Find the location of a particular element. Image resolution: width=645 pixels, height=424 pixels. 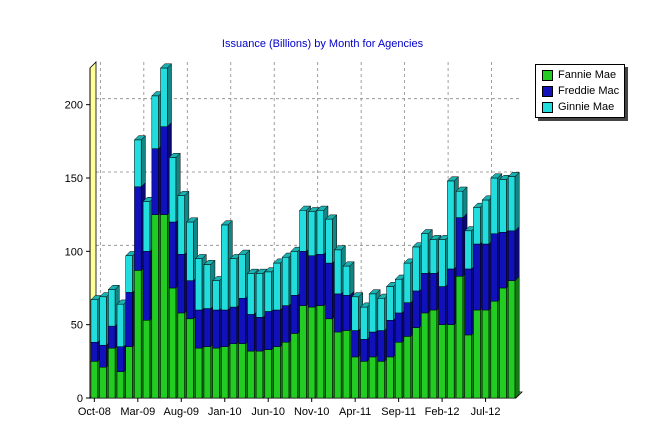

legend-label-freddie-mac: Freddie Mac is located at coordinates (589, 91).